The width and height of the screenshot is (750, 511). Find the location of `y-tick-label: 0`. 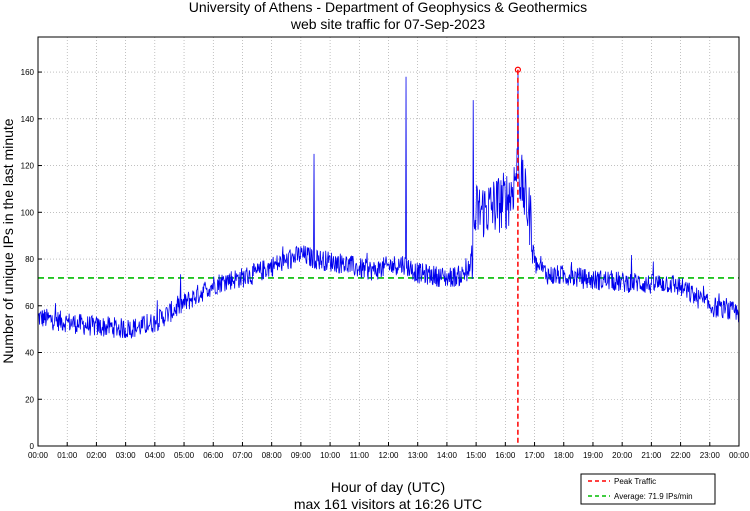

y-tick-label: 0 is located at coordinates (32, 446).